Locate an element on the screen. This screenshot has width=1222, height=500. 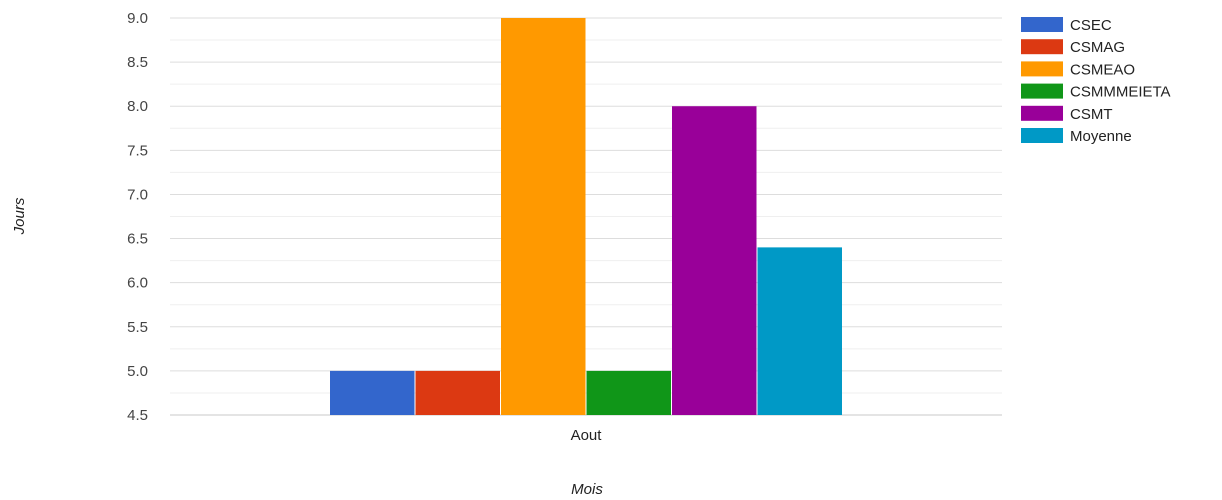
legend-label: CSMT is located at coordinates (1091, 114).